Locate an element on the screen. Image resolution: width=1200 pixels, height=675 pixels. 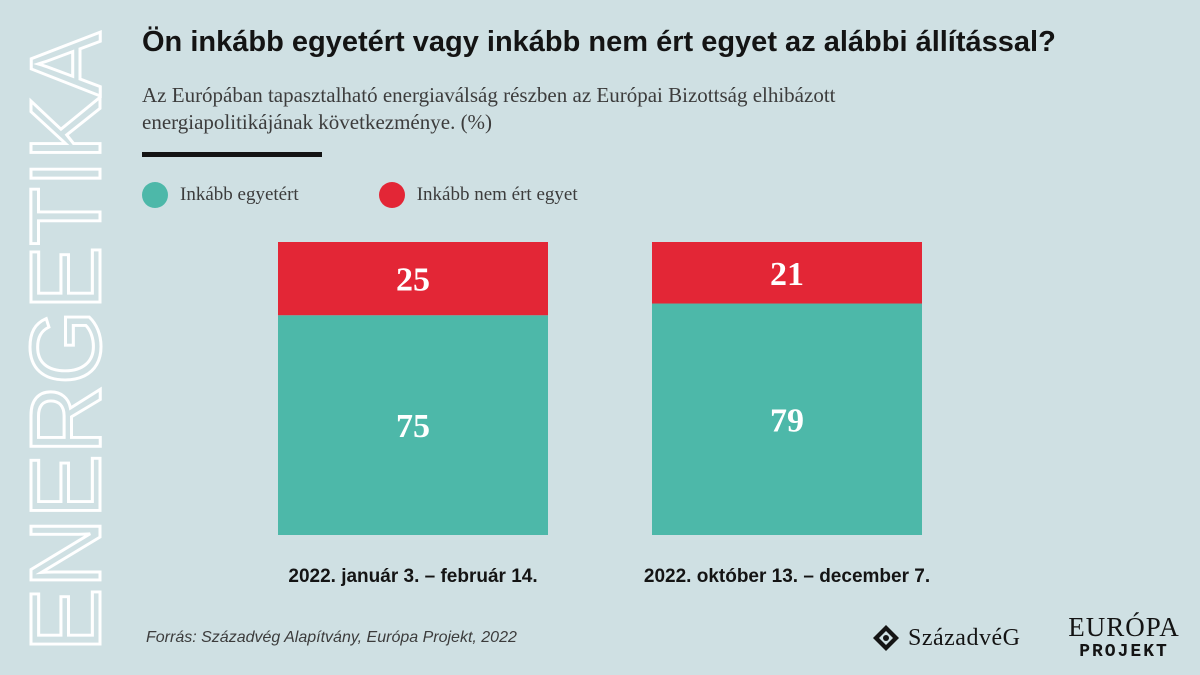
side-watermark-text: ENERGETIKA is located at coordinates (68, 342).